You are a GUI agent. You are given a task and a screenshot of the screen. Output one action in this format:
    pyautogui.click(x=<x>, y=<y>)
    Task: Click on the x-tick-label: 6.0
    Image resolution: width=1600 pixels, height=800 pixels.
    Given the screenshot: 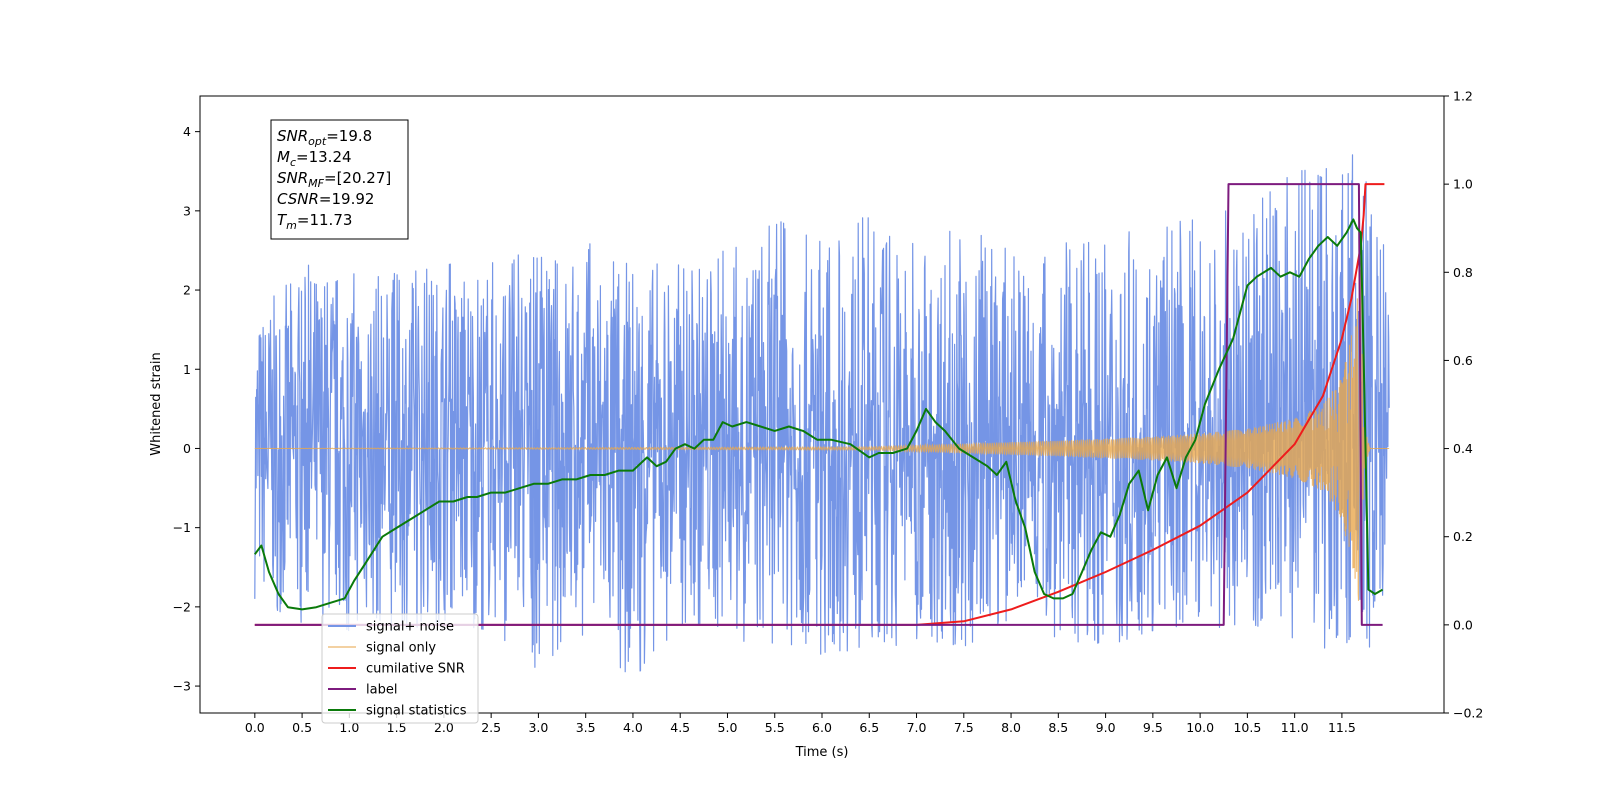 What is the action you would take?
    pyautogui.click(x=822, y=727)
    